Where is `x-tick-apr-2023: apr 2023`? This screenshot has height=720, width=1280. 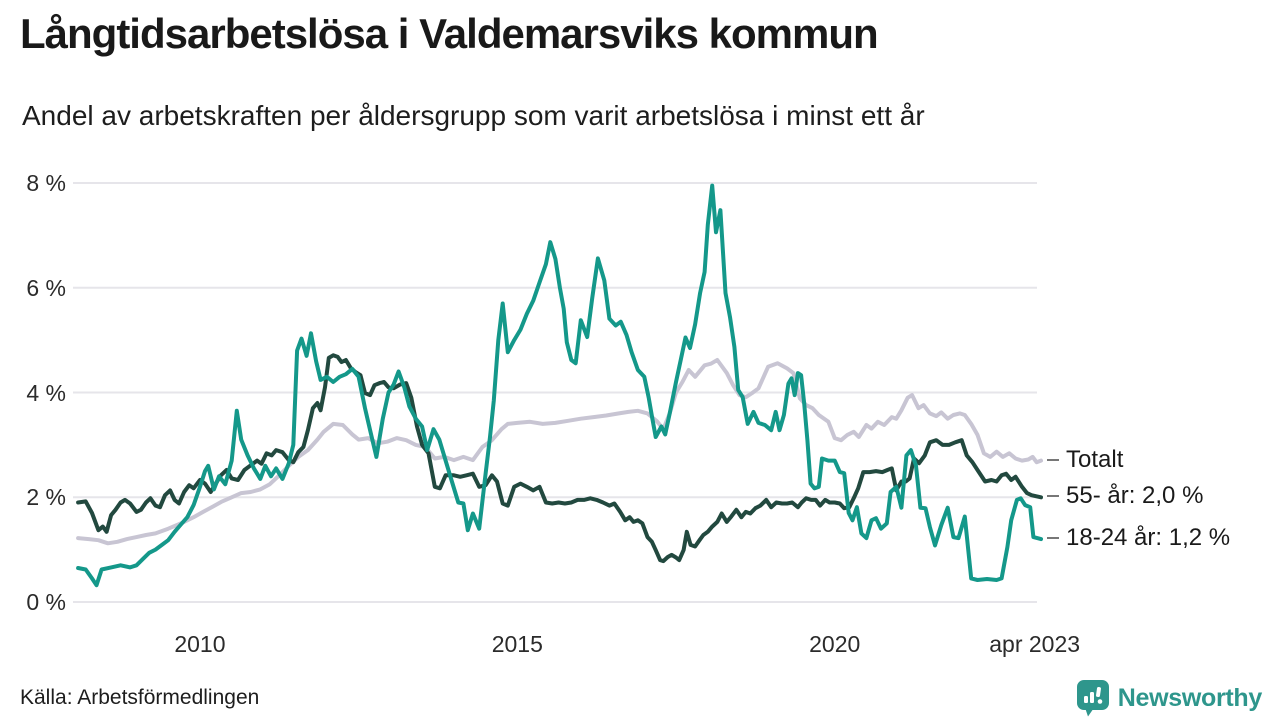 x-tick-apr-2023: apr 2023 is located at coordinates (1035, 644).